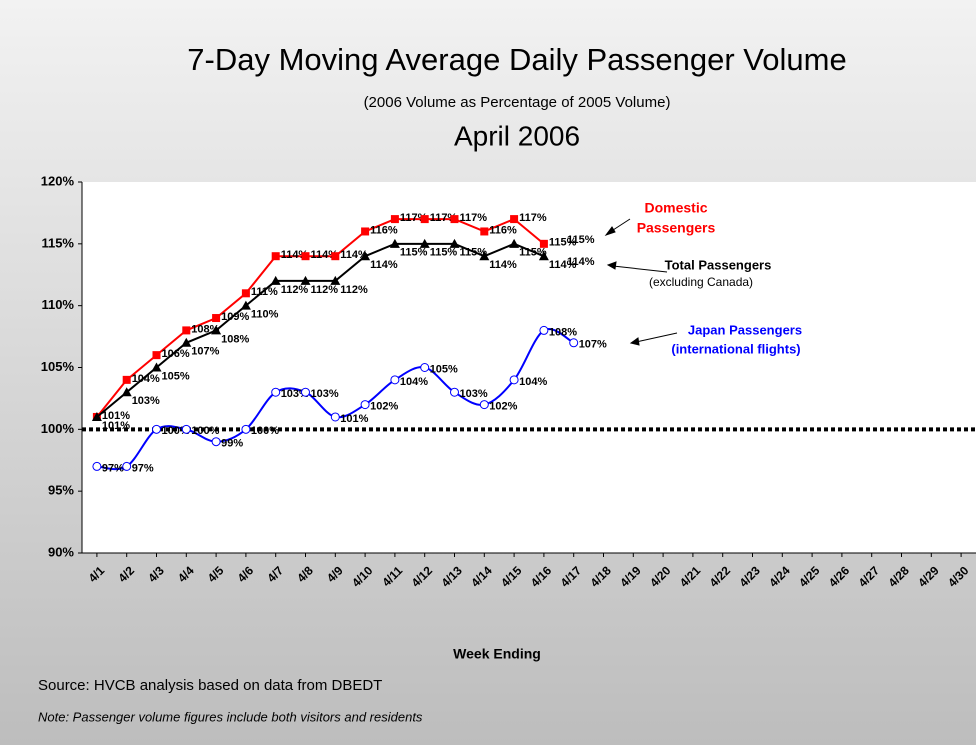 Image resolution: width=976 pixels, height=750 pixels. What do you see at coordinates (265, 431) in the screenshot?
I see `data-label: 100%` at bounding box center [265, 431].